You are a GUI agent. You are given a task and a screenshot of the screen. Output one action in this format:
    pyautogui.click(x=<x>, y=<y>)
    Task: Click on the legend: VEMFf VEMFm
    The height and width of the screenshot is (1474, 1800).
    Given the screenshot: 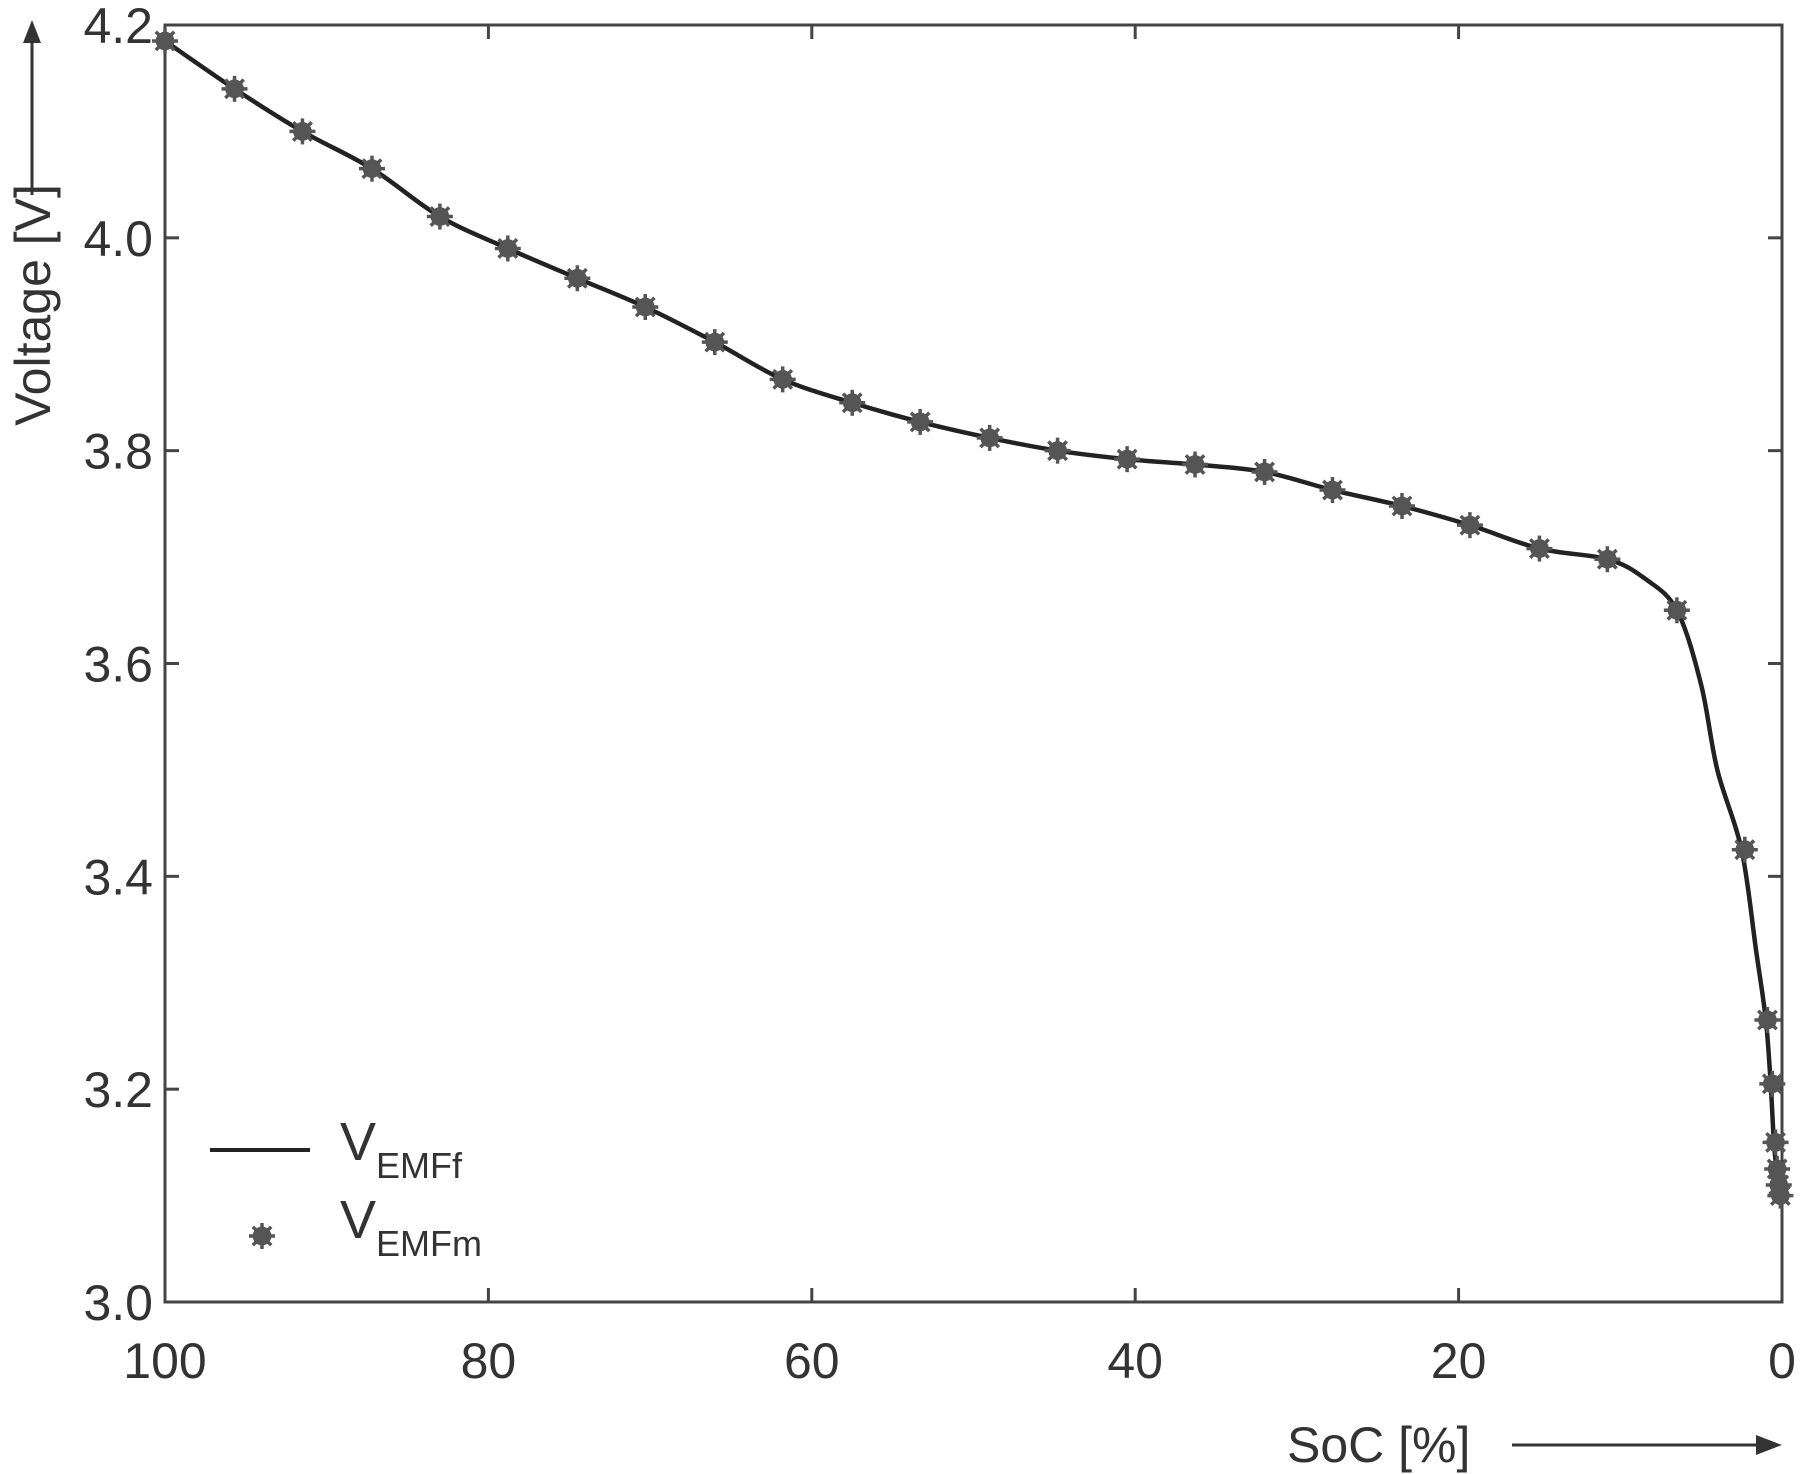 What is the action you would take?
    pyautogui.click(x=346, y=1188)
    